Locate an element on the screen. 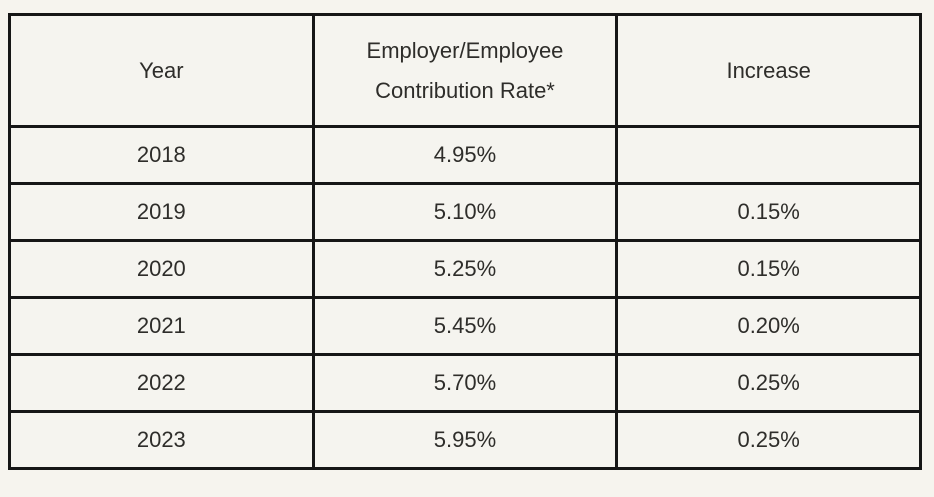 Image resolution: width=934 pixels, height=497 pixels. table-row-2019: 2019 5.10% 0.15% is located at coordinates (465, 212).